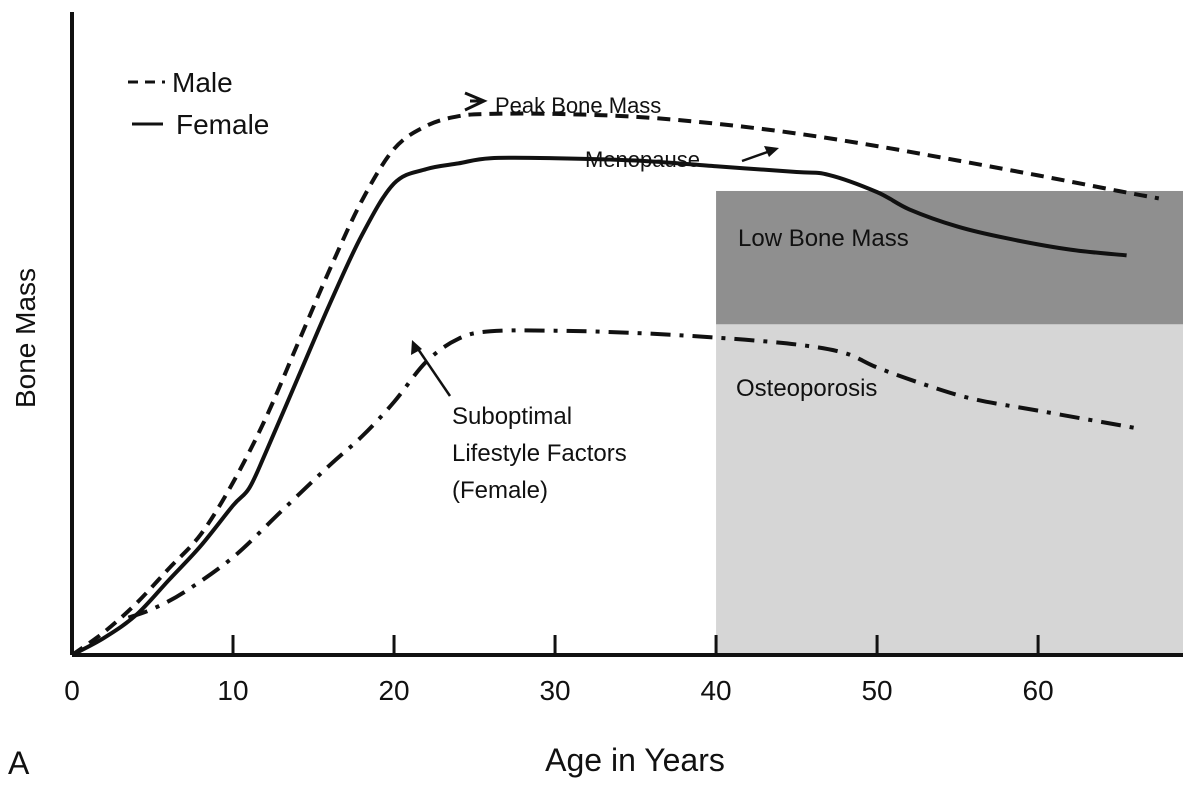  What do you see at coordinates (876, 690) in the screenshot?
I see `x-tick-label-50: 50` at bounding box center [876, 690].